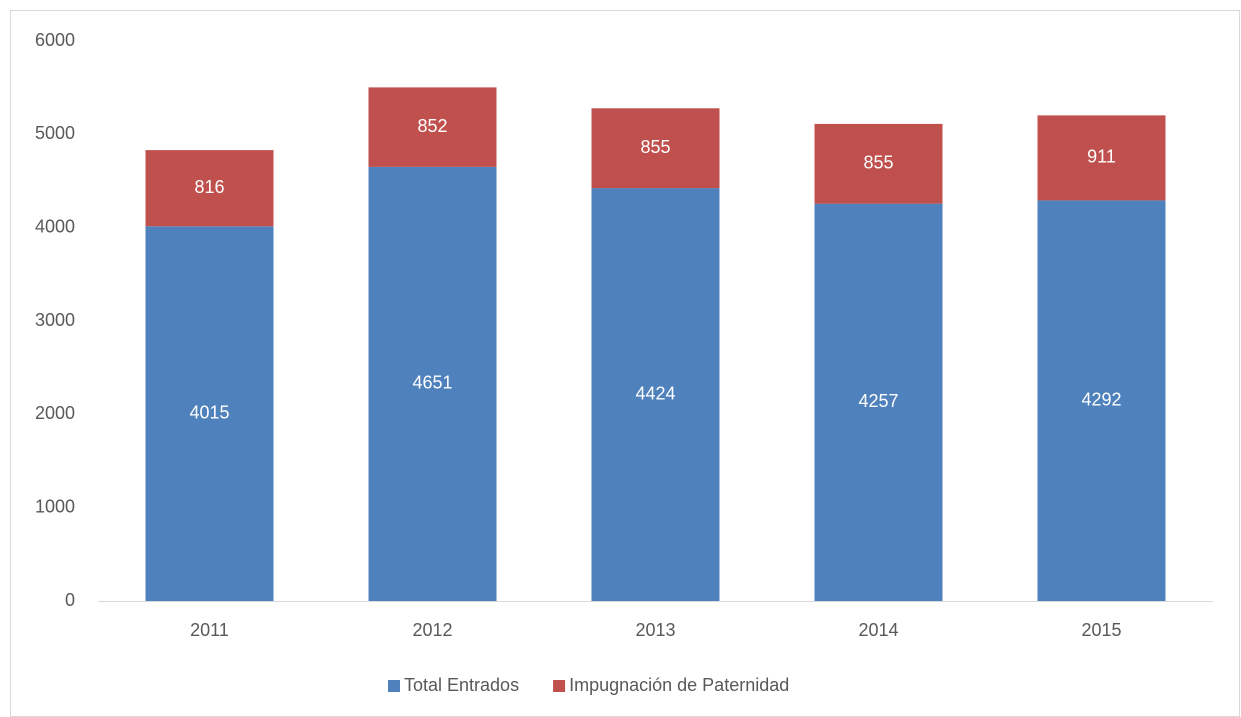 This screenshot has height=717, width=1241. What do you see at coordinates (55, 226) in the screenshot?
I see `y-tick-label: 4000` at bounding box center [55, 226].